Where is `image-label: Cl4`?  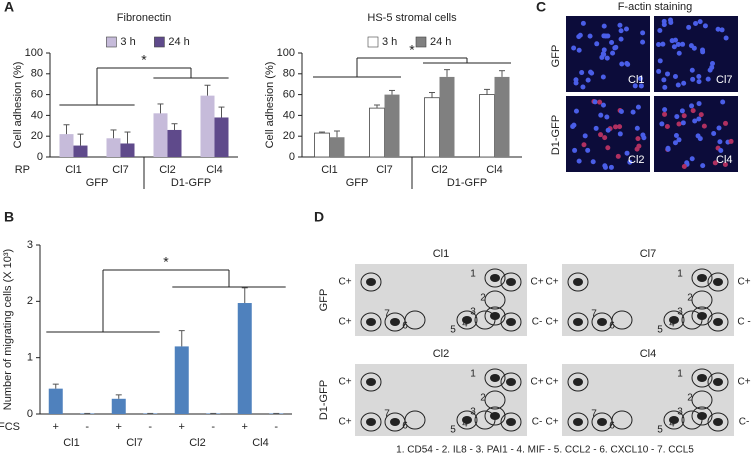
image-label: Cl4 is located at coordinates (724, 160).